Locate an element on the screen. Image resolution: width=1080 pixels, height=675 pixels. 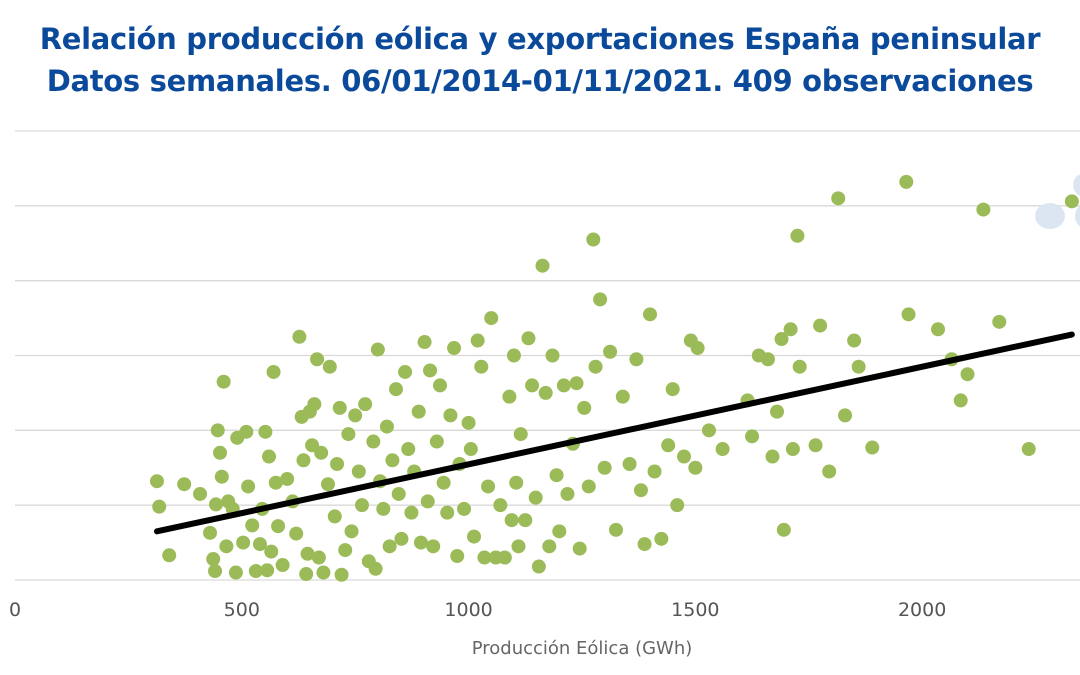
x-axis-ticks: 0 500 1000 1500 2000 is located at coordinates (477, 610).